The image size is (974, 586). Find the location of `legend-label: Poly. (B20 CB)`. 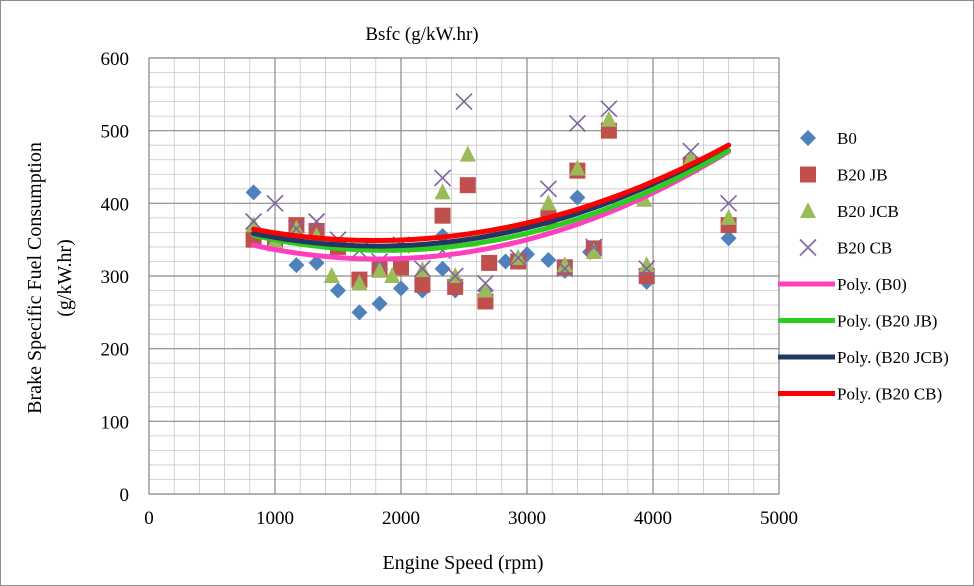

legend-label: Poly. (B20 CB) is located at coordinates (889, 394).